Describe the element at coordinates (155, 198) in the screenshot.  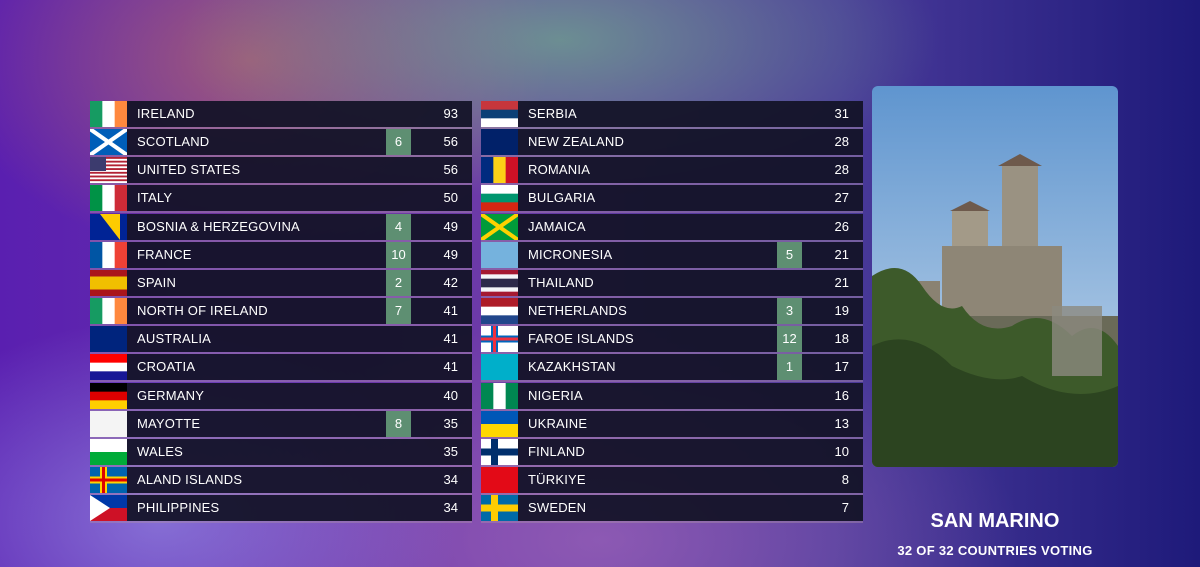
I see `country-name: ITALY` at that location.